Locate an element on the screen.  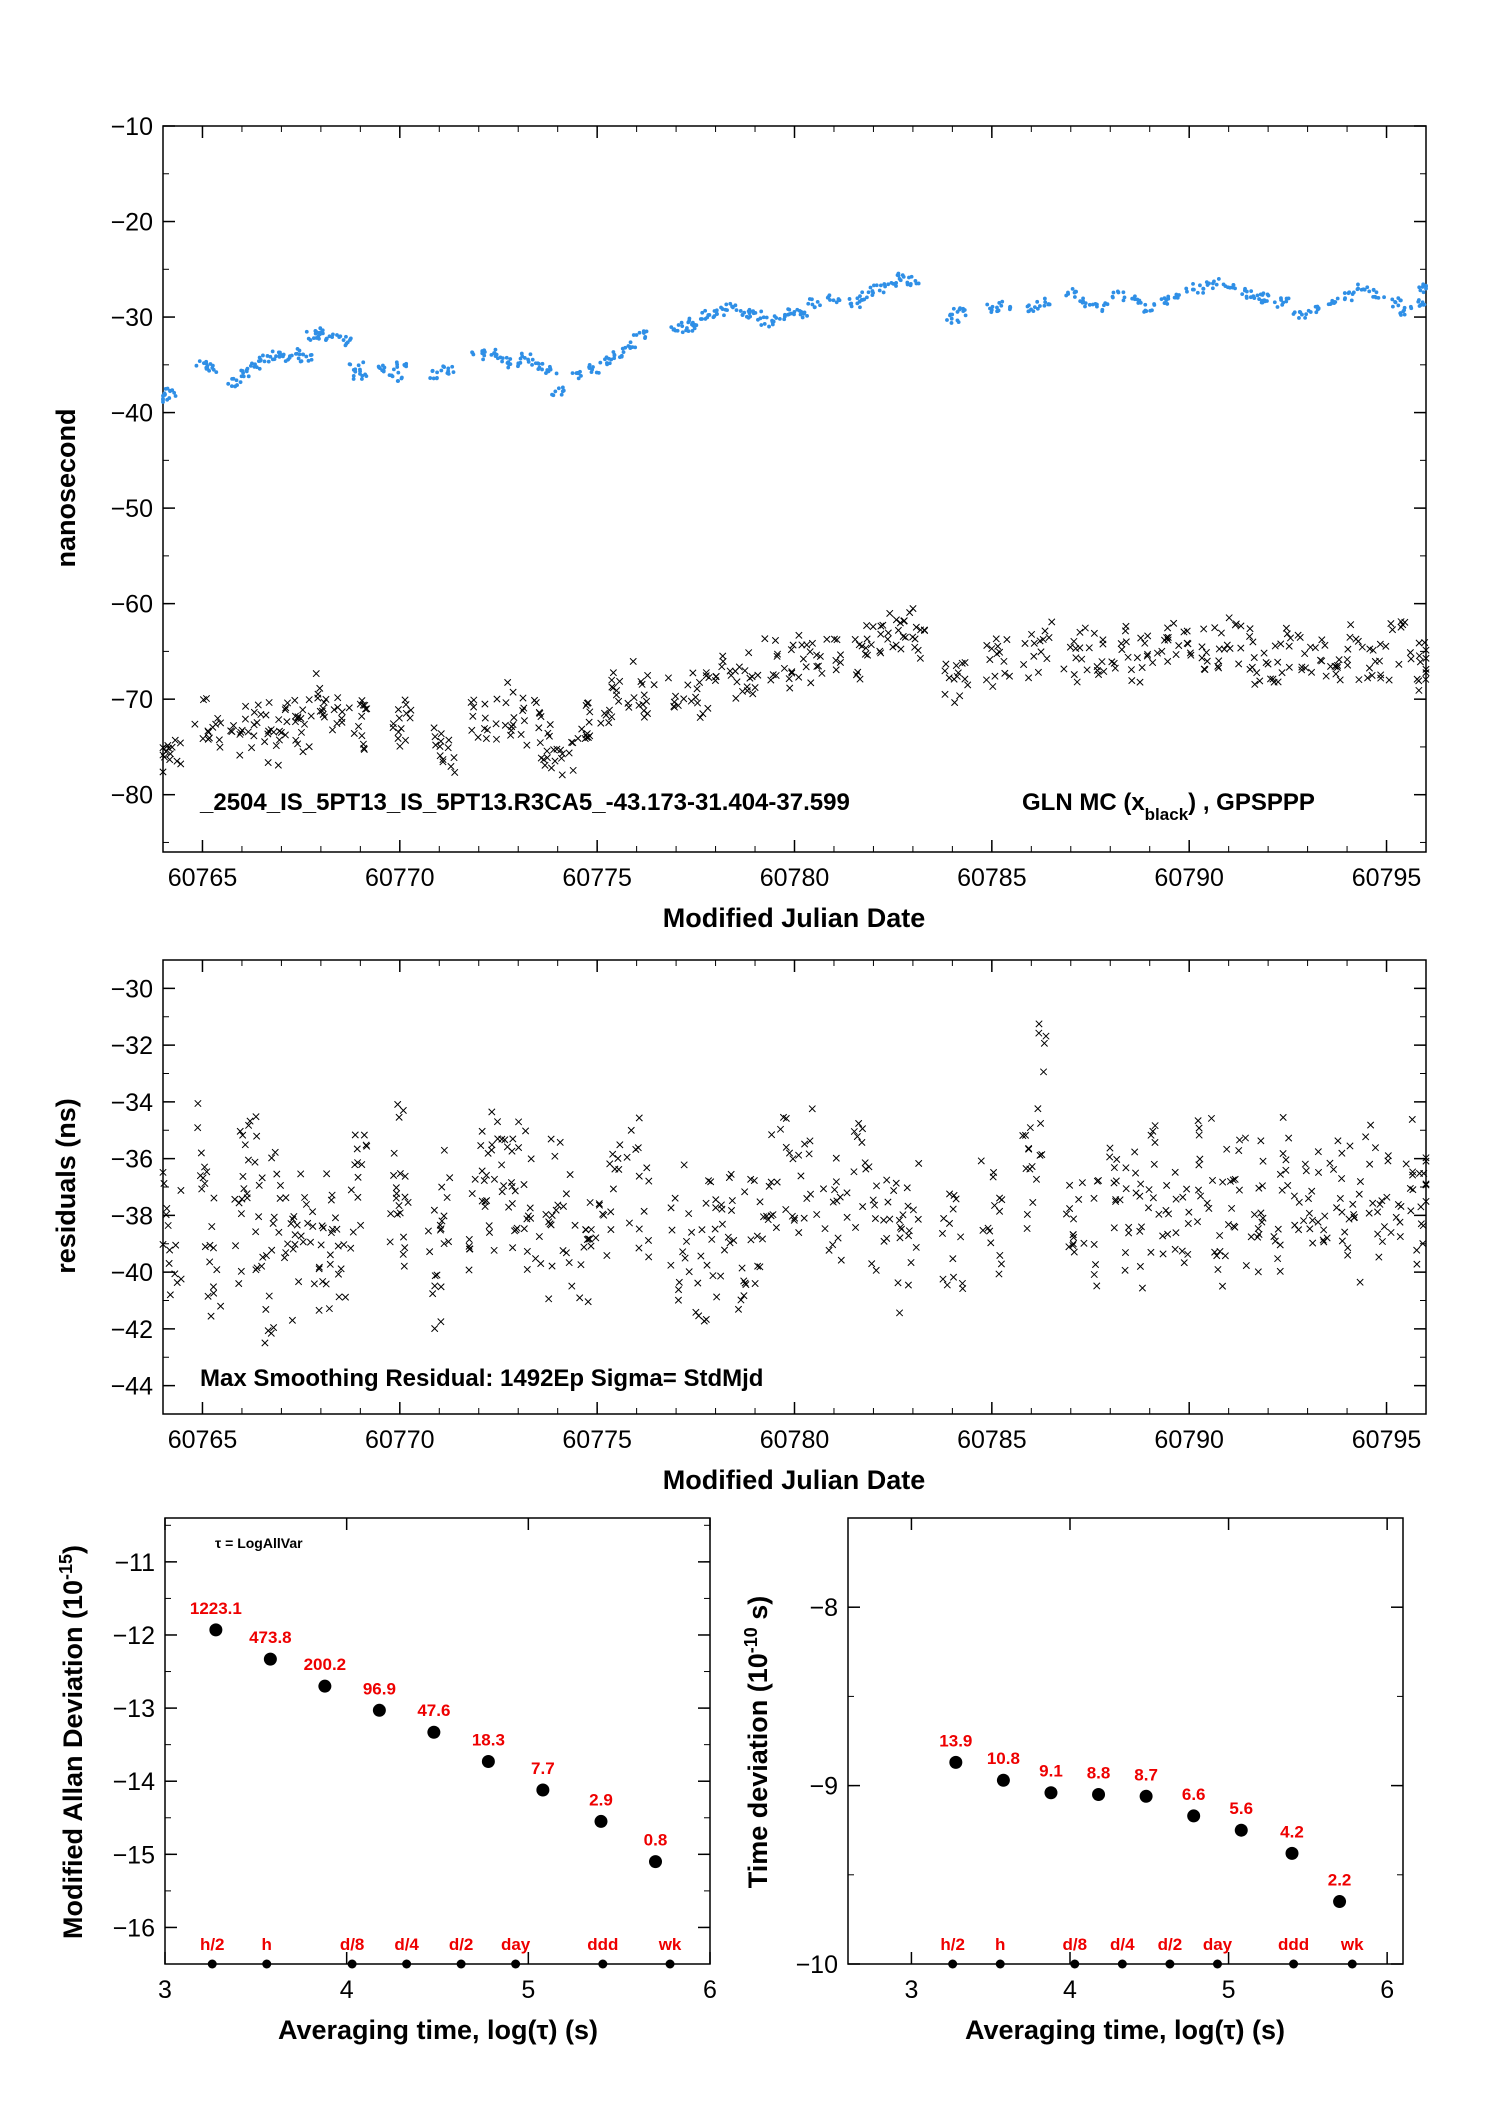
allan-data-point is located at coordinates (601, 1821).